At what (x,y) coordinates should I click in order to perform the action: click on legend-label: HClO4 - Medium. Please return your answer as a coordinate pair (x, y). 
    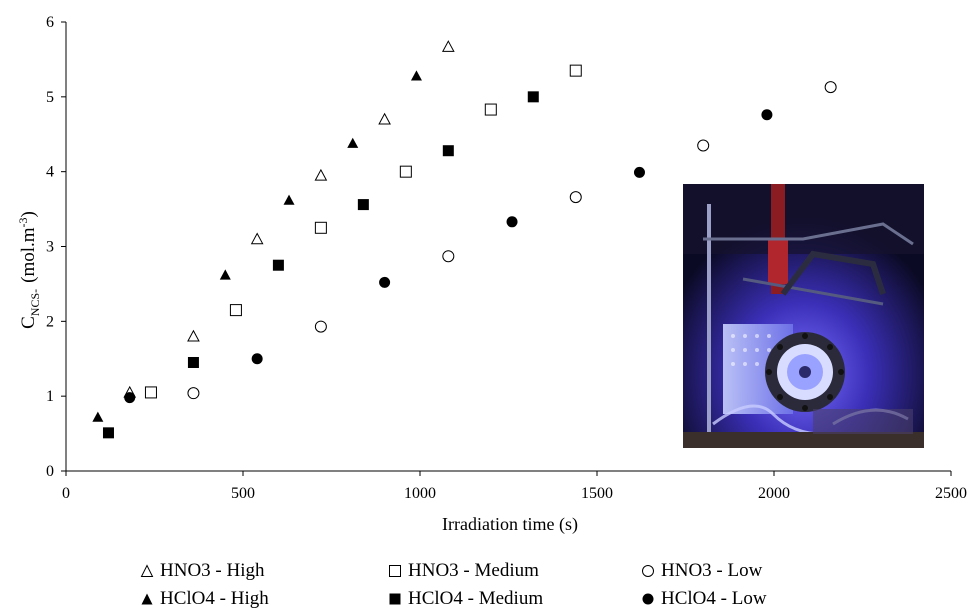
    Looking at the image, I should click on (476, 598).